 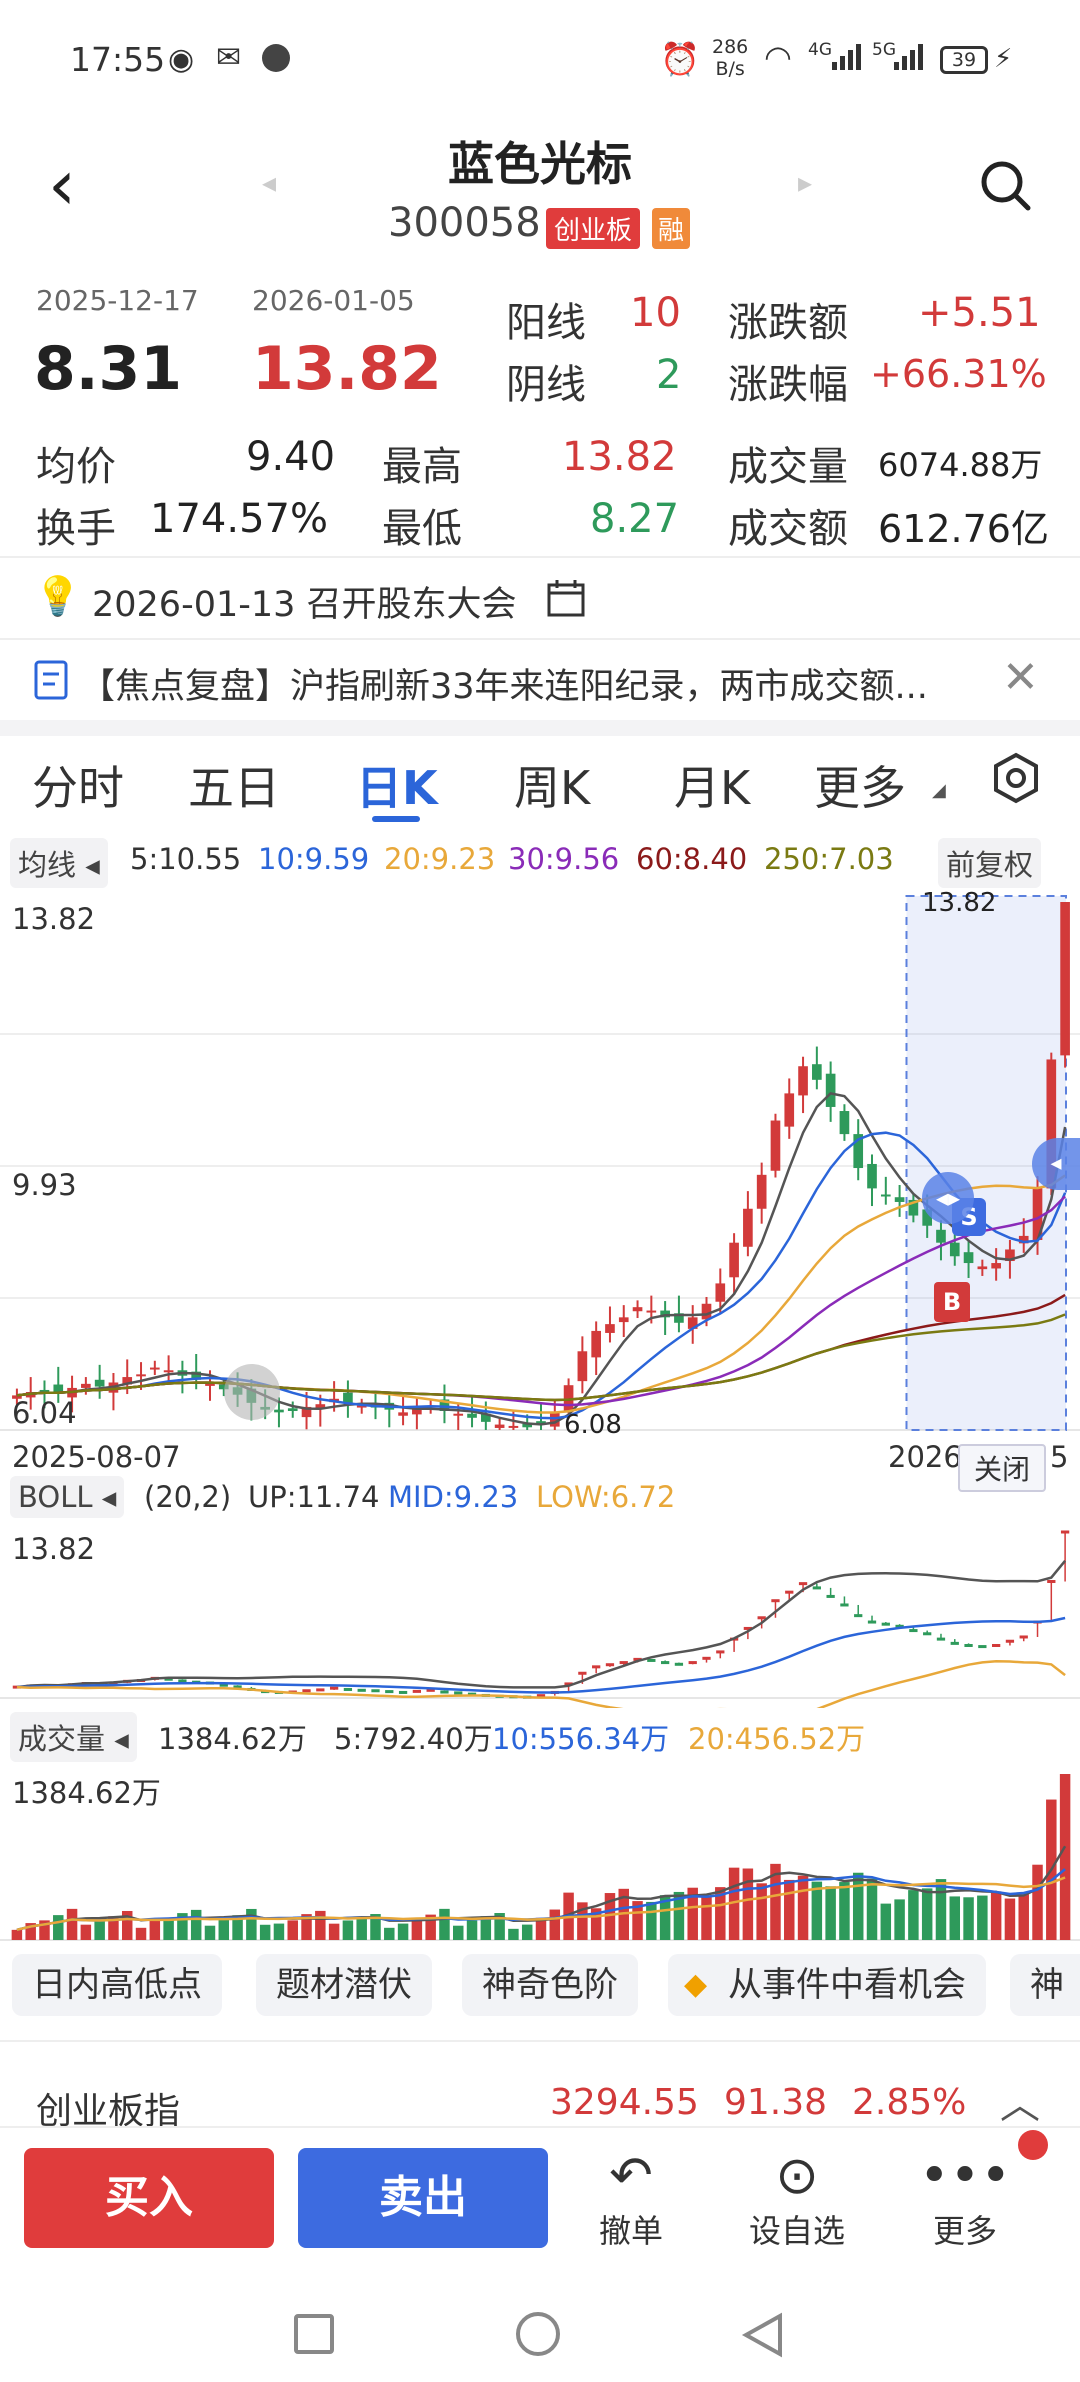 I want to click on back-nav-button, so click(x=762, y=2335).